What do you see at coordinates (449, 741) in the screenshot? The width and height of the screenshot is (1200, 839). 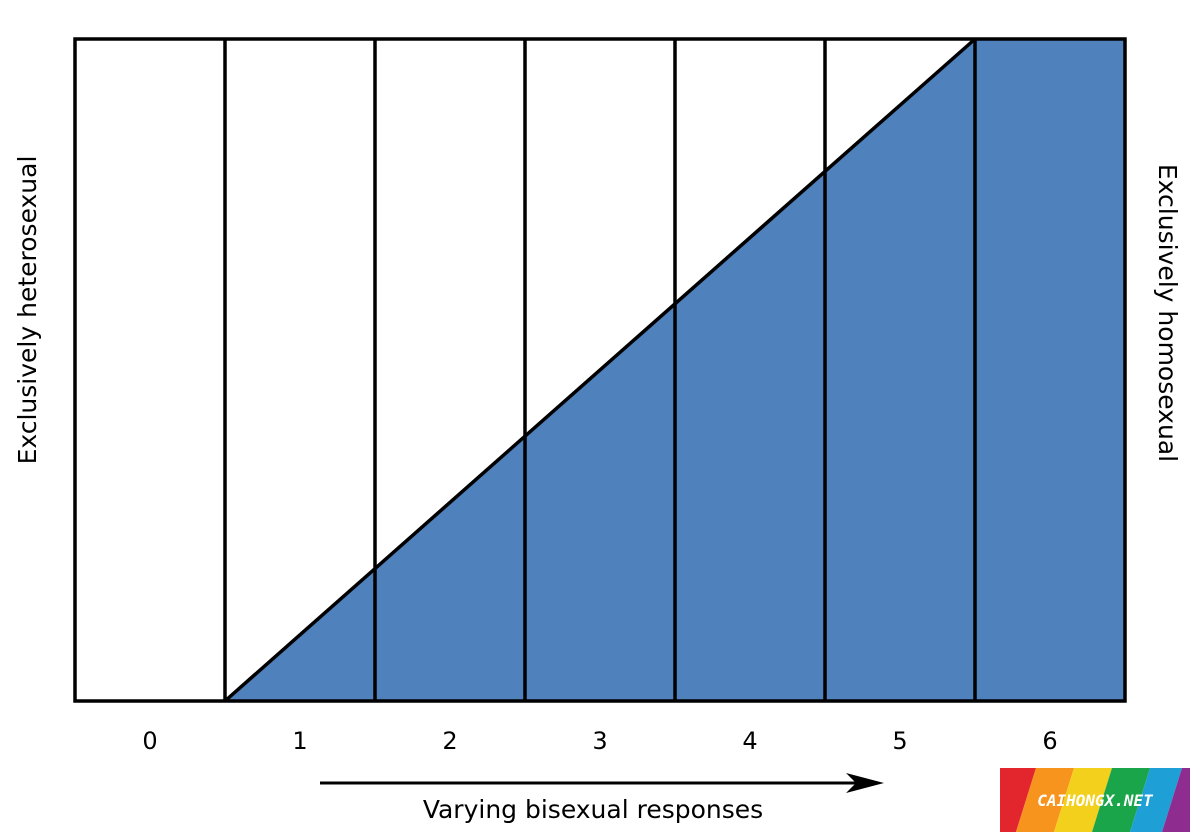 I see `scale-label-2: 2` at bounding box center [449, 741].